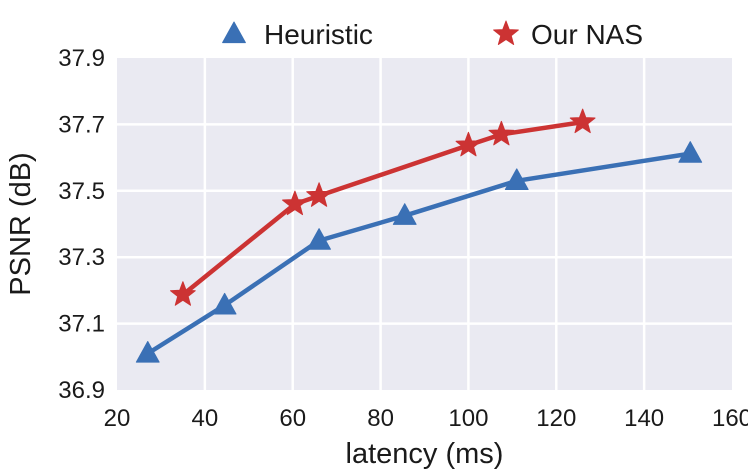 This screenshot has width=748, height=474. What do you see at coordinates (117, 418) in the screenshot?
I see `x-tick-label: 20` at bounding box center [117, 418].